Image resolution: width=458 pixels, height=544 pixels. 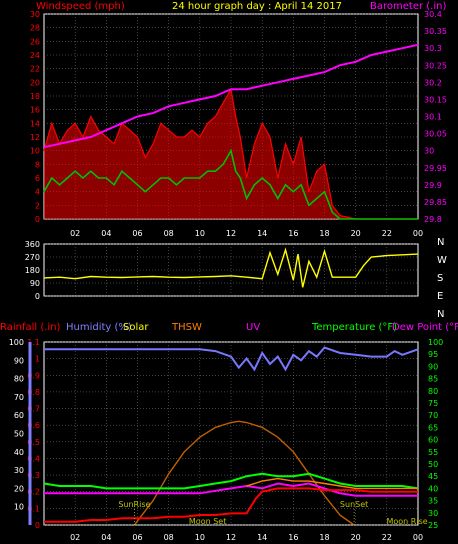 What do you see at coordinates (433, 415) in the screenshot?
I see `temp-y-tick: 70` at bounding box center [433, 415].